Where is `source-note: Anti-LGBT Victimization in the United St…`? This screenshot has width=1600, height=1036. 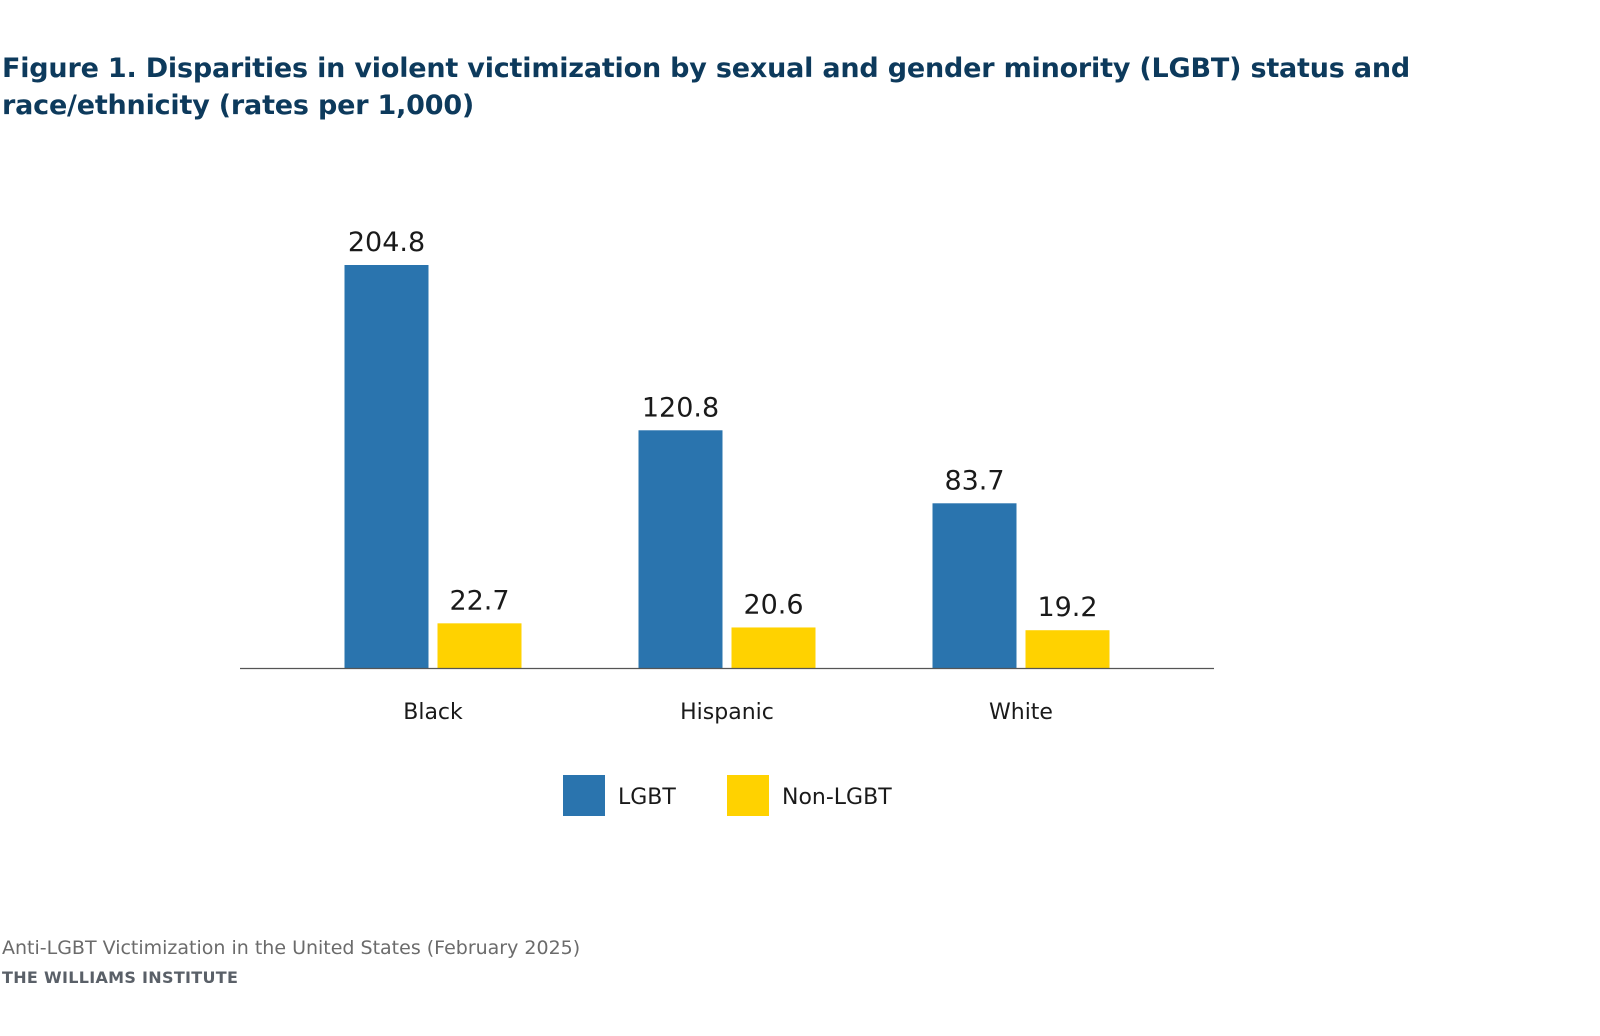 source-note: Anti-LGBT Victimization in the United St… is located at coordinates (291, 948).